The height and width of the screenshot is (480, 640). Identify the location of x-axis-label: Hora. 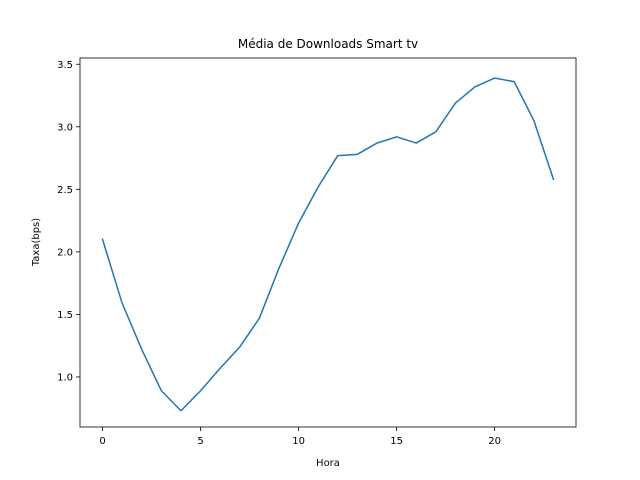
(328, 463).